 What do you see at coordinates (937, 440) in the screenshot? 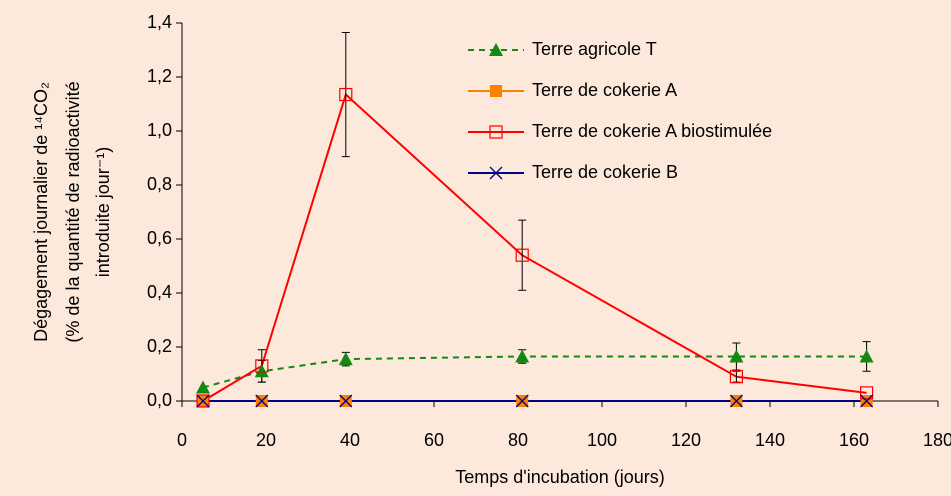
I see `x-tick-label: 180` at bounding box center [937, 440].